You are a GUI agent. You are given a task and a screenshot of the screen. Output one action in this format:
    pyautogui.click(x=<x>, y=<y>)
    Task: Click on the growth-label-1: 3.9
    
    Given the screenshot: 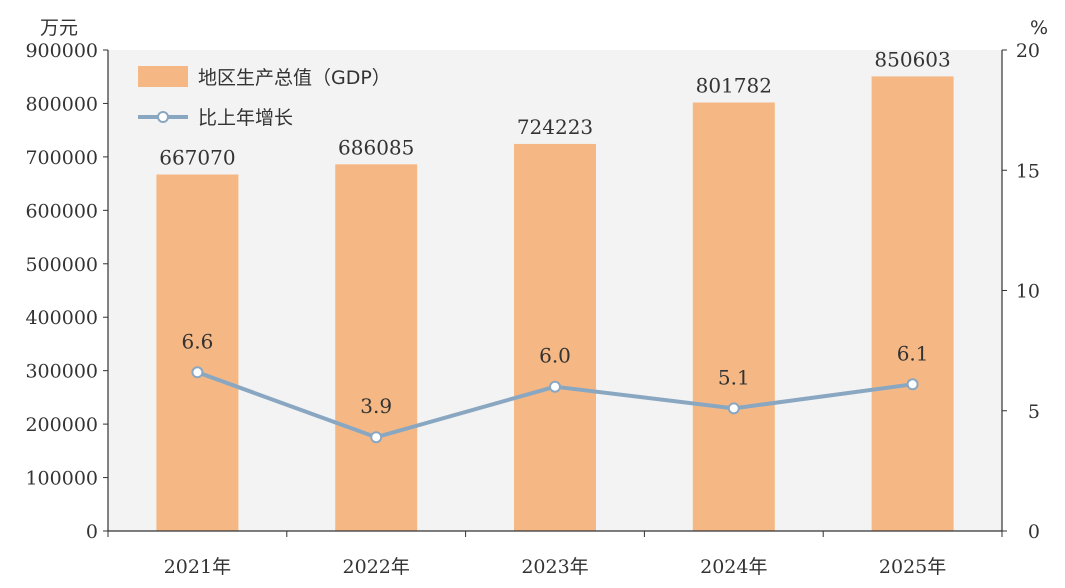 What is the action you would take?
    pyautogui.click(x=376, y=406)
    